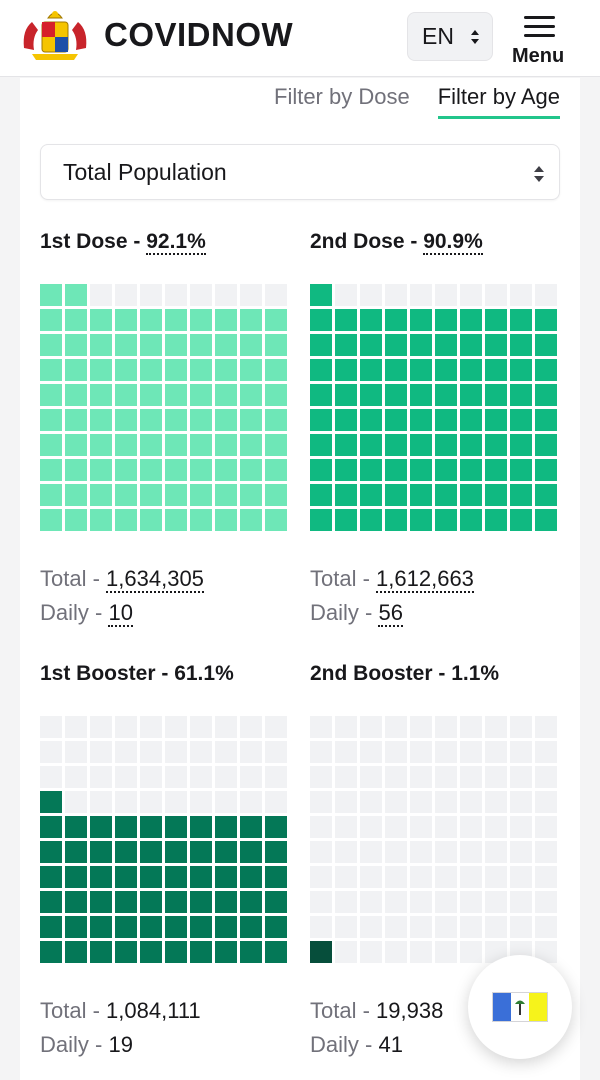  I want to click on percent-value: 90.9%, so click(453, 242).